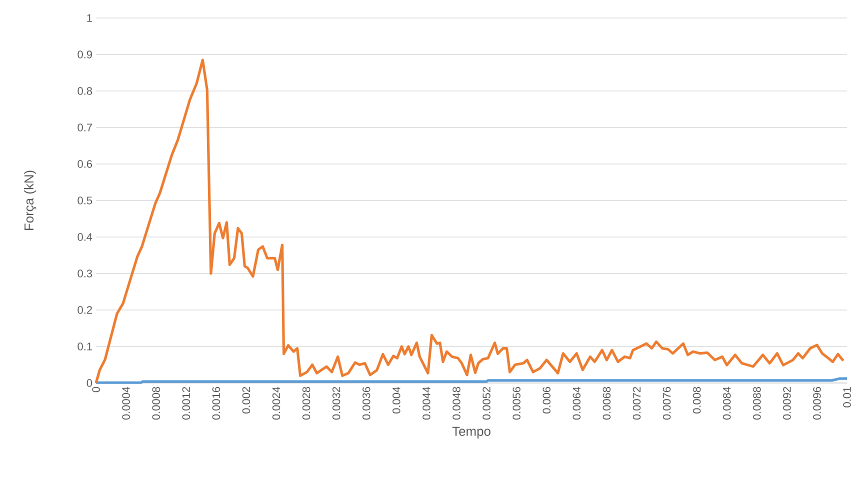 The image size is (855, 500). What do you see at coordinates (396, 400) in the screenshot?
I see `x-tick-label: 0.004` at bounding box center [396, 400].